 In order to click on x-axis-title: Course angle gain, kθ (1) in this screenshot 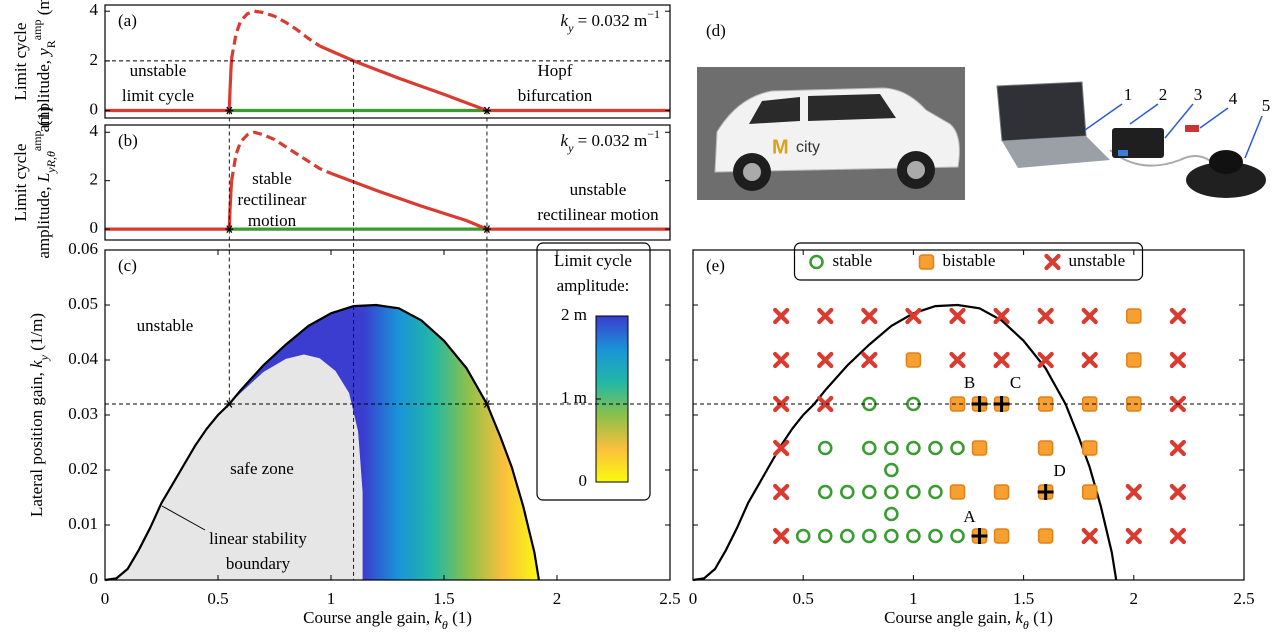, I will do `click(387, 620)`.